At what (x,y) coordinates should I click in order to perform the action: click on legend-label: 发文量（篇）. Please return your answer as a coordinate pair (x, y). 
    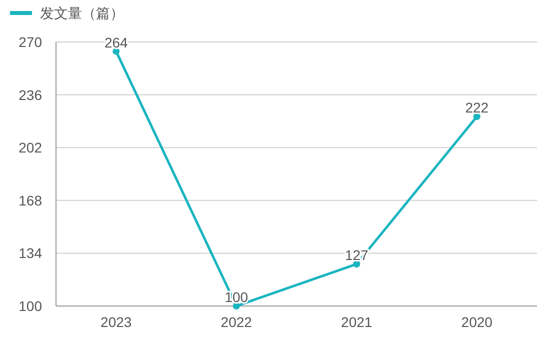
    Looking at the image, I should click on (82, 13).